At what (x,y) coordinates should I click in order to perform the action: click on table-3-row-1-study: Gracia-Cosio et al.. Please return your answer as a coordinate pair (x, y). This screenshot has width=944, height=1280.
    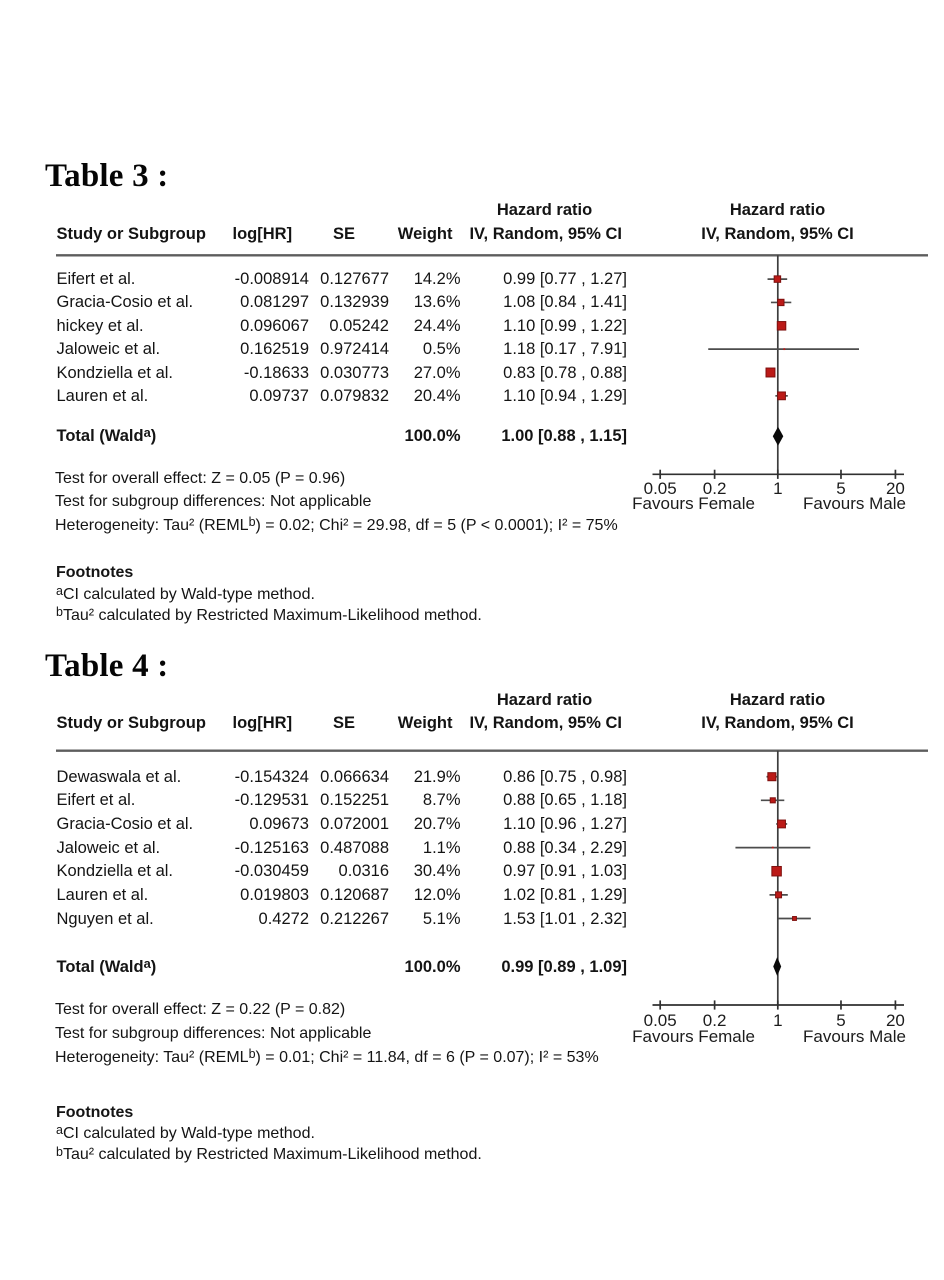
    Looking at the image, I should click on (125, 302).